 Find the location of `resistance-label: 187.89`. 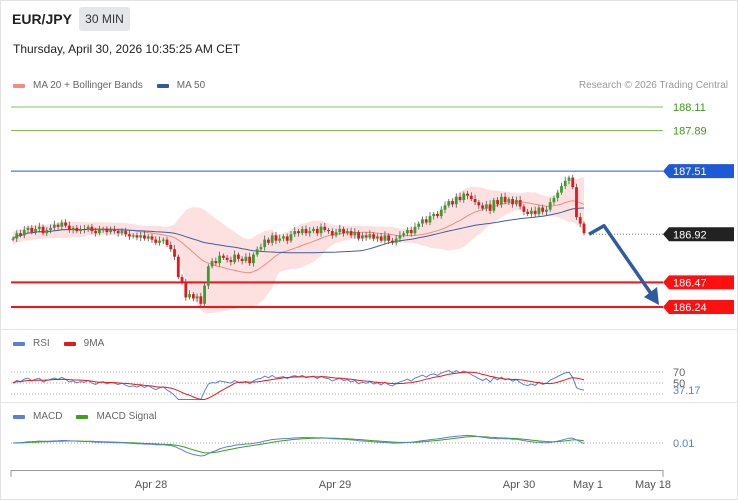

resistance-label: 187.89 is located at coordinates (690, 132).